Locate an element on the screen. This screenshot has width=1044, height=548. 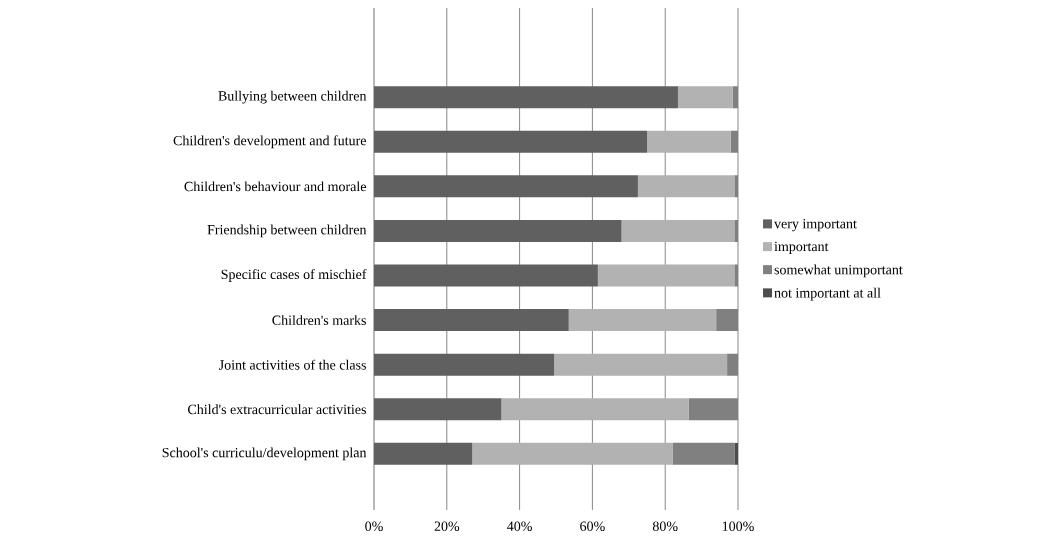
y-tick-label: Bullying between children is located at coordinates (292, 97).